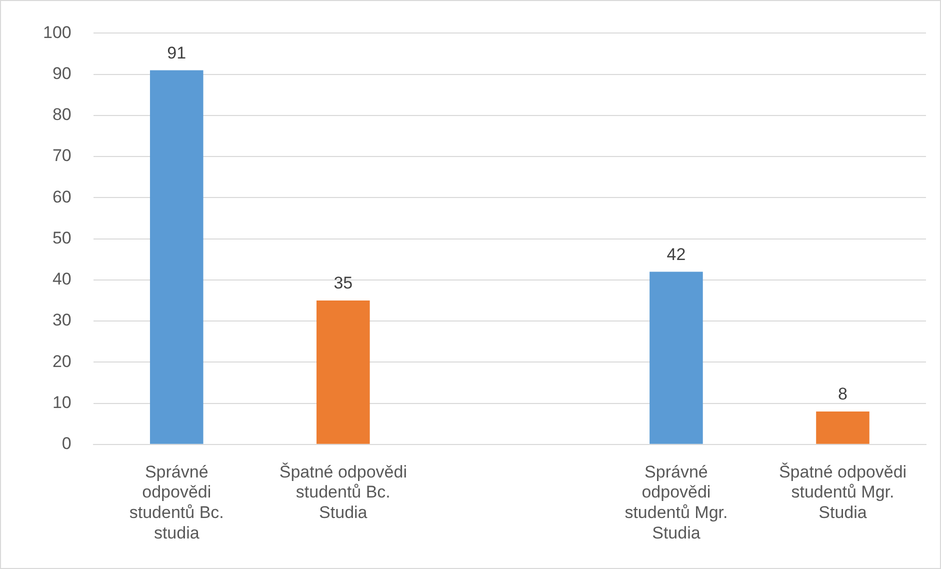  What do you see at coordinates (62, 196) in the screenshot?
I see `y-tick-label: 60` at bounding box center [62, 196].